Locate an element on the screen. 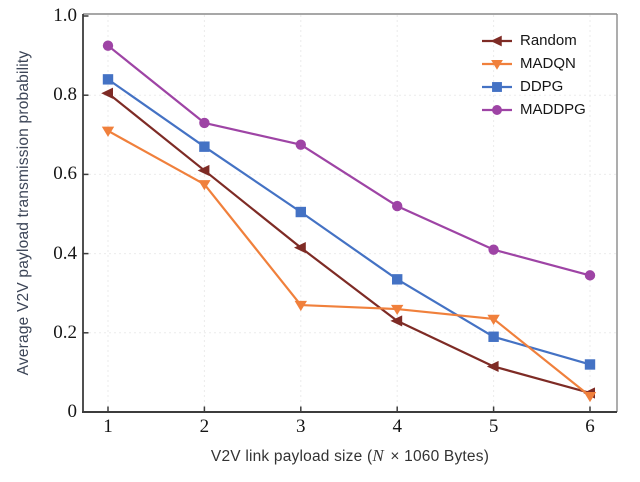 This screenshot has height=482, width=640. legend-item-madqn: MADQN is located at coordinates (534, 63).